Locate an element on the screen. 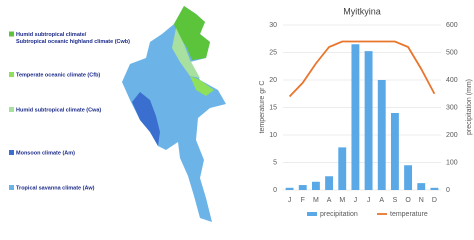 The image size is (474, 240). y-tick-label: 10 is located at coordinates (273, 135).